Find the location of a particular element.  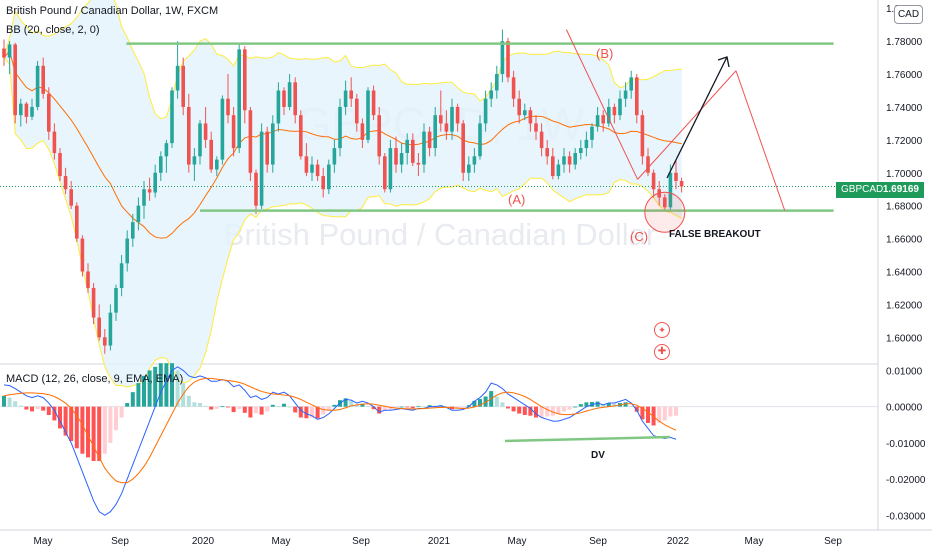

price-tick-label: 1.66000 is located at coordinates (904, 240).